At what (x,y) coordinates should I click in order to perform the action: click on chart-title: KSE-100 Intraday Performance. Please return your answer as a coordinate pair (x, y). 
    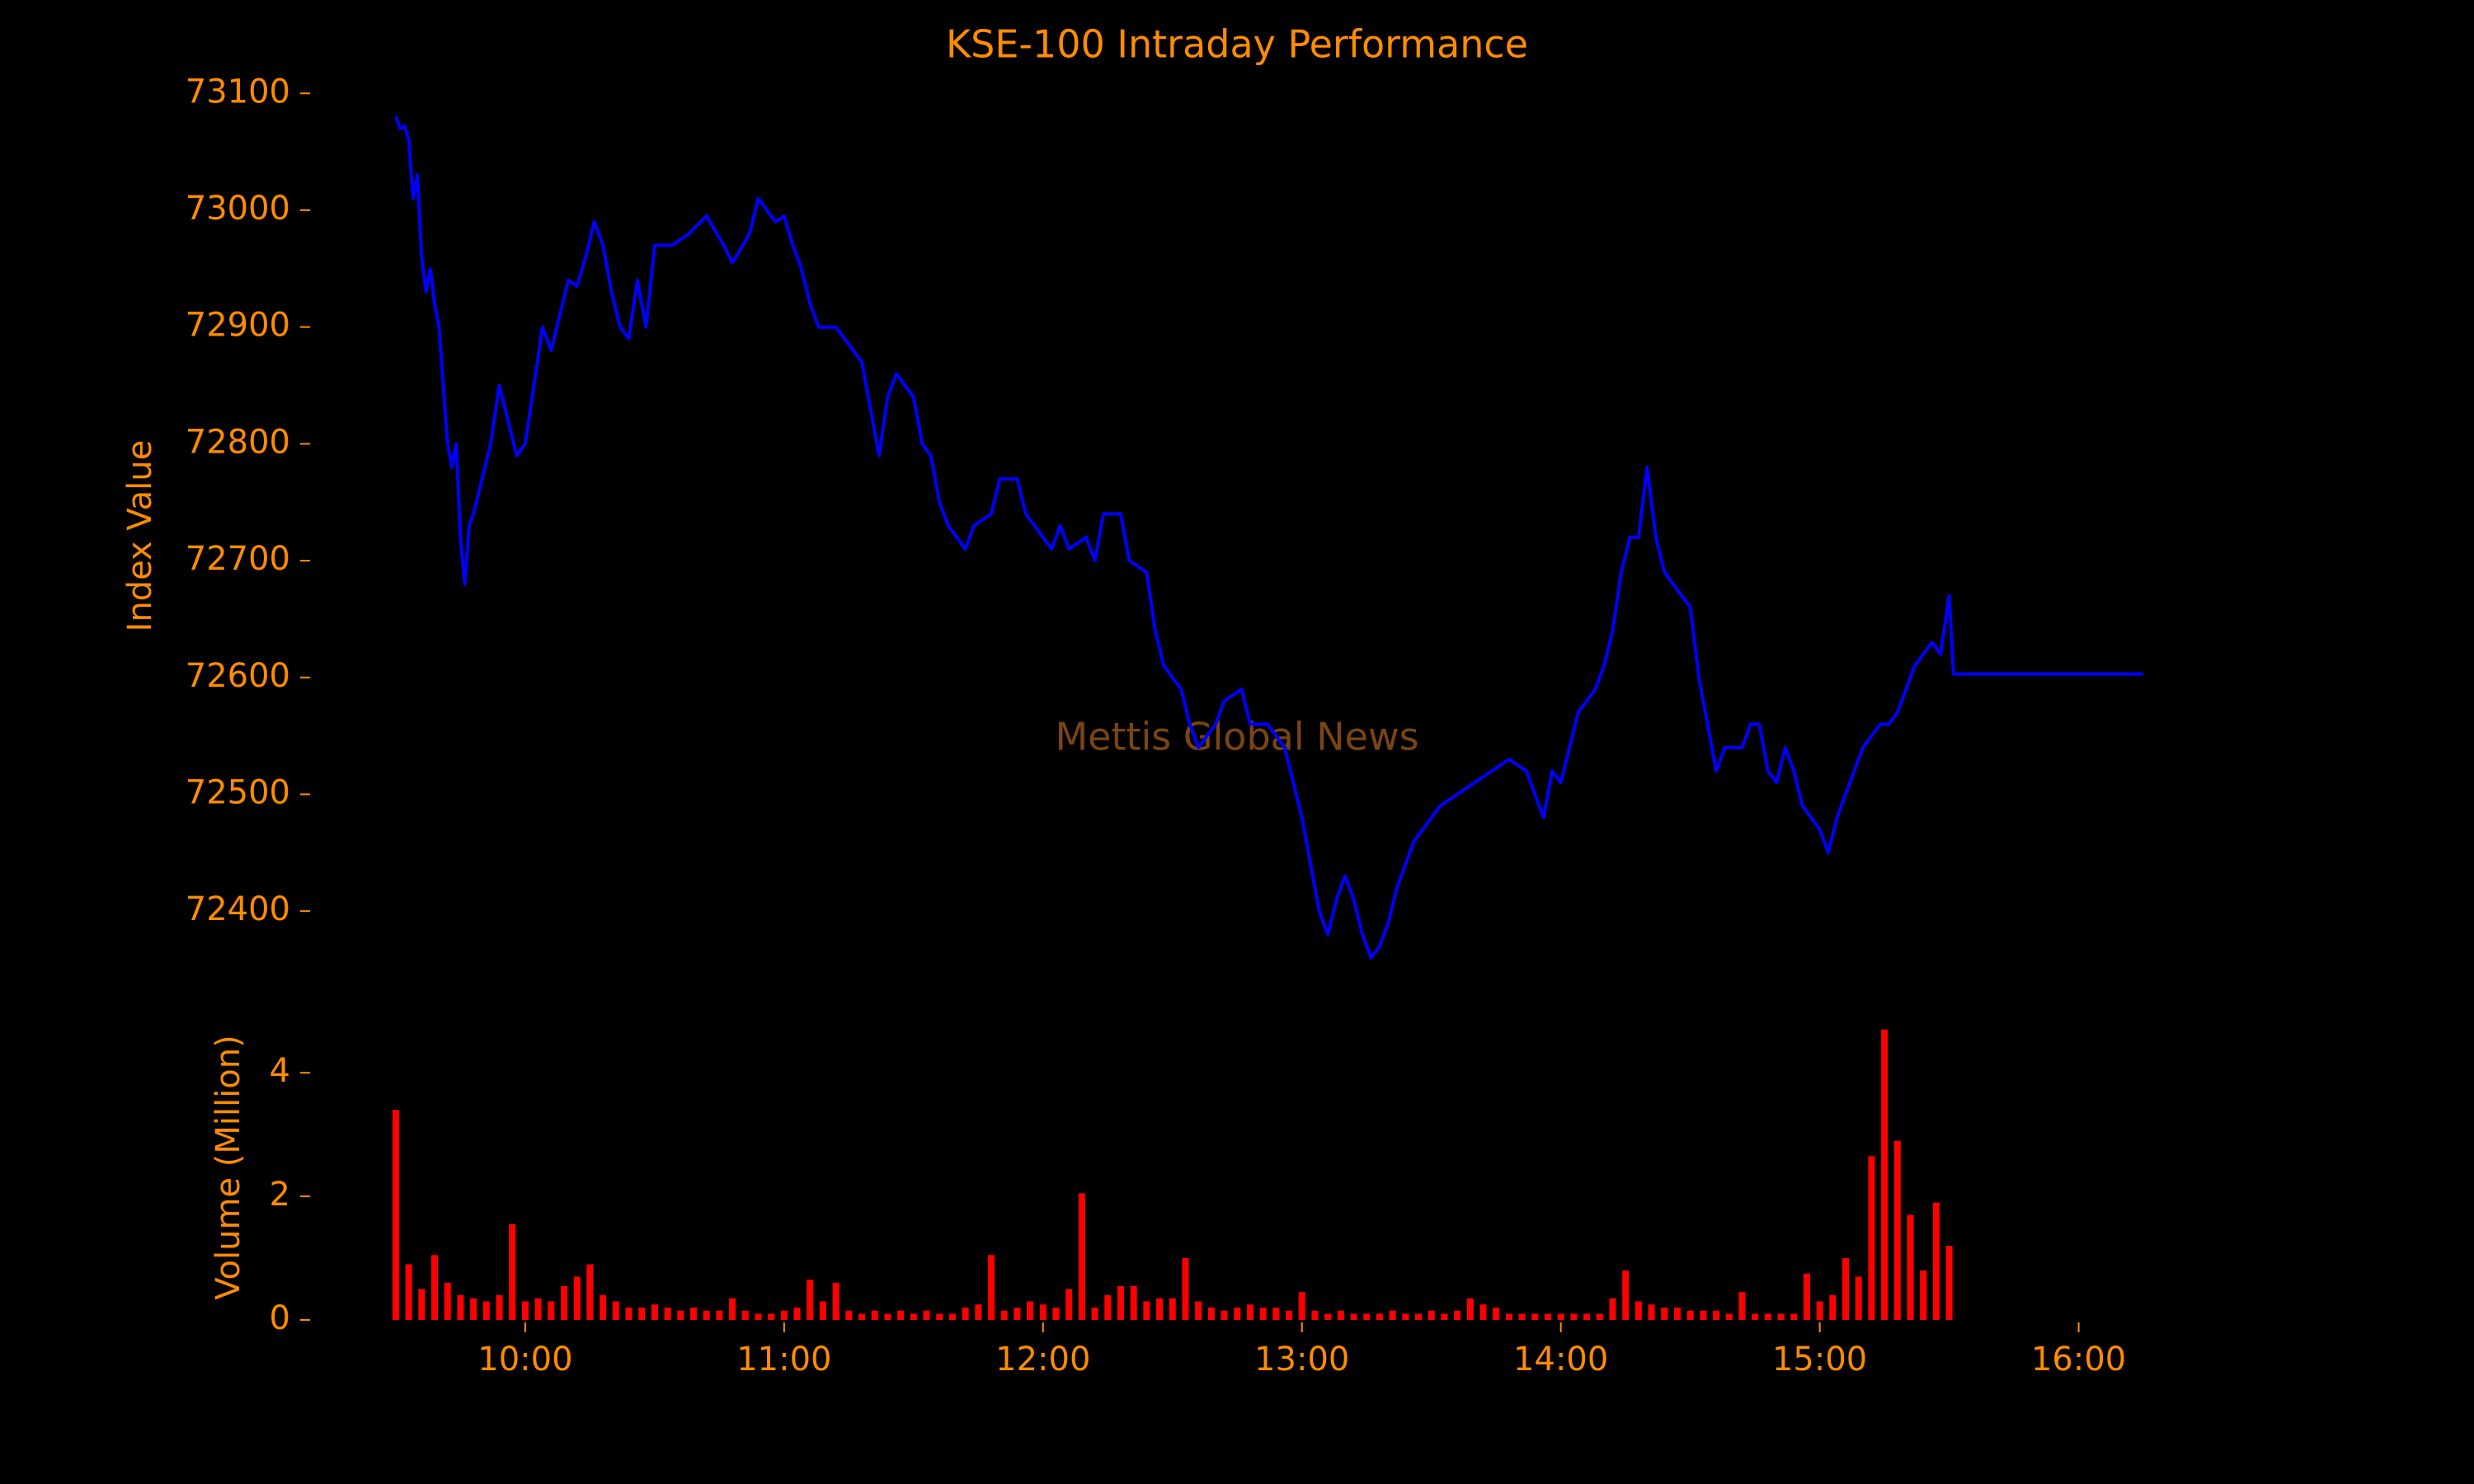
    Looking at the image, I should click on (1237, 44).